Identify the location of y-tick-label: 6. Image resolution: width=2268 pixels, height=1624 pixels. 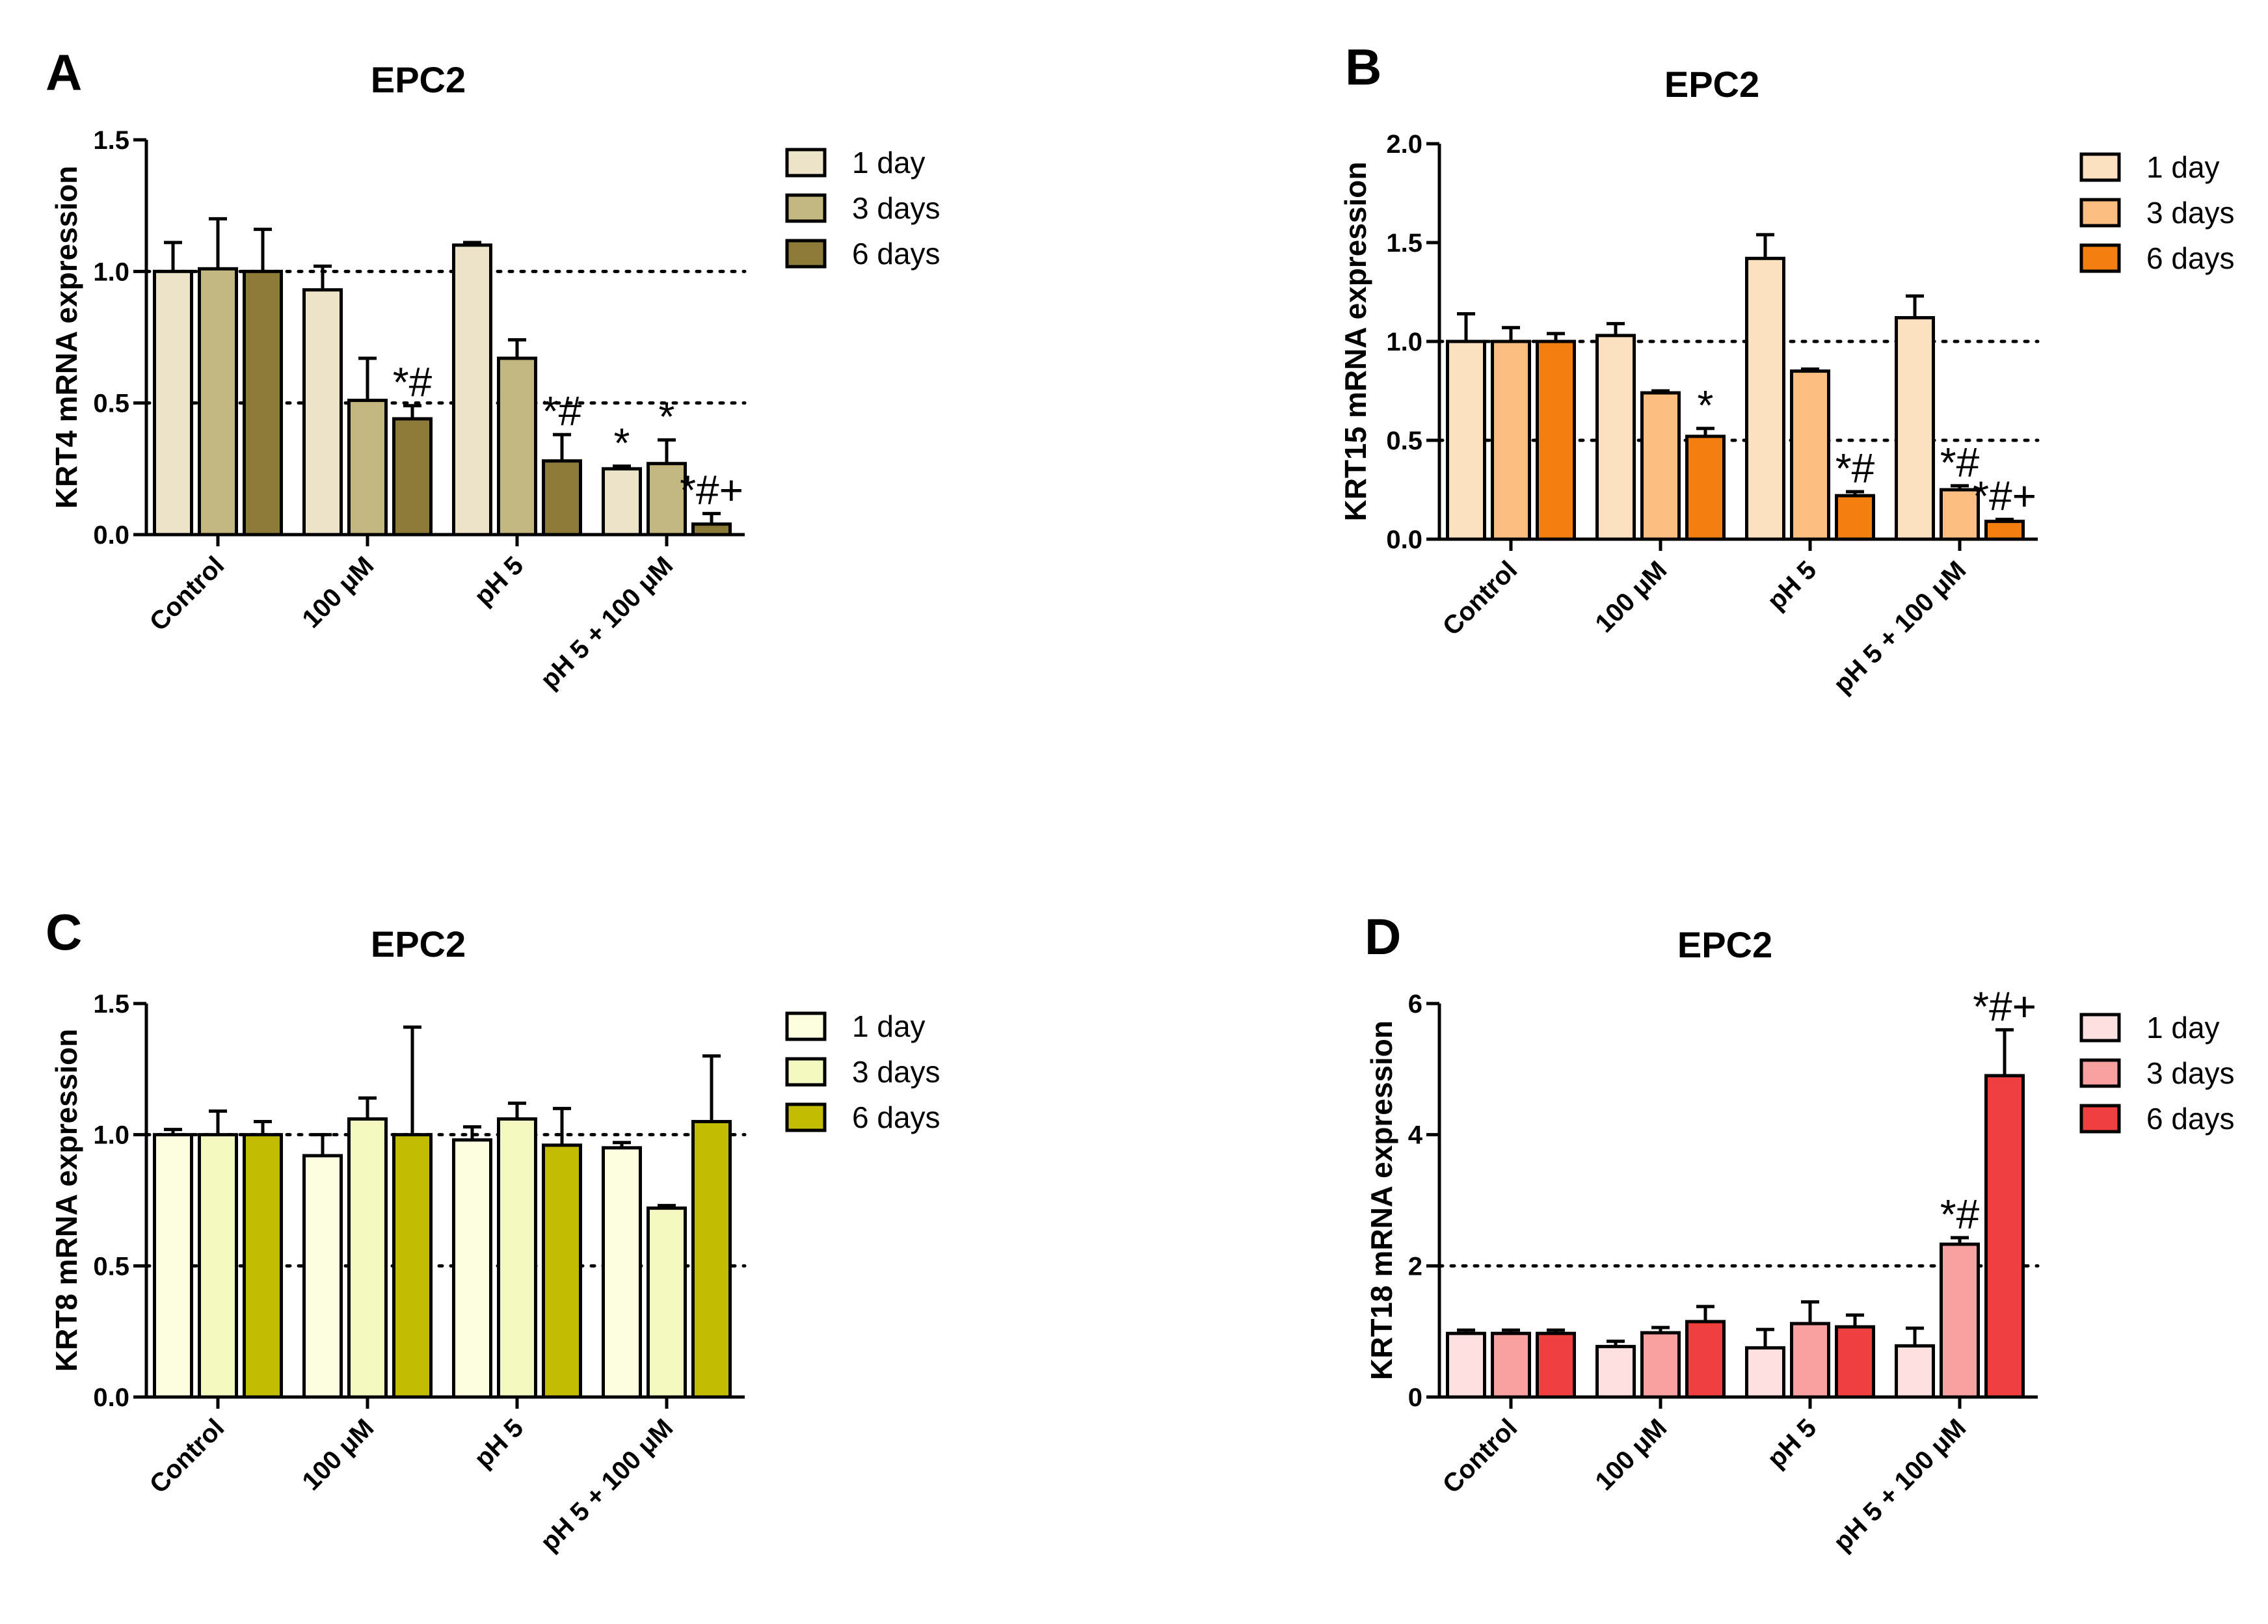
(1415, 1004).